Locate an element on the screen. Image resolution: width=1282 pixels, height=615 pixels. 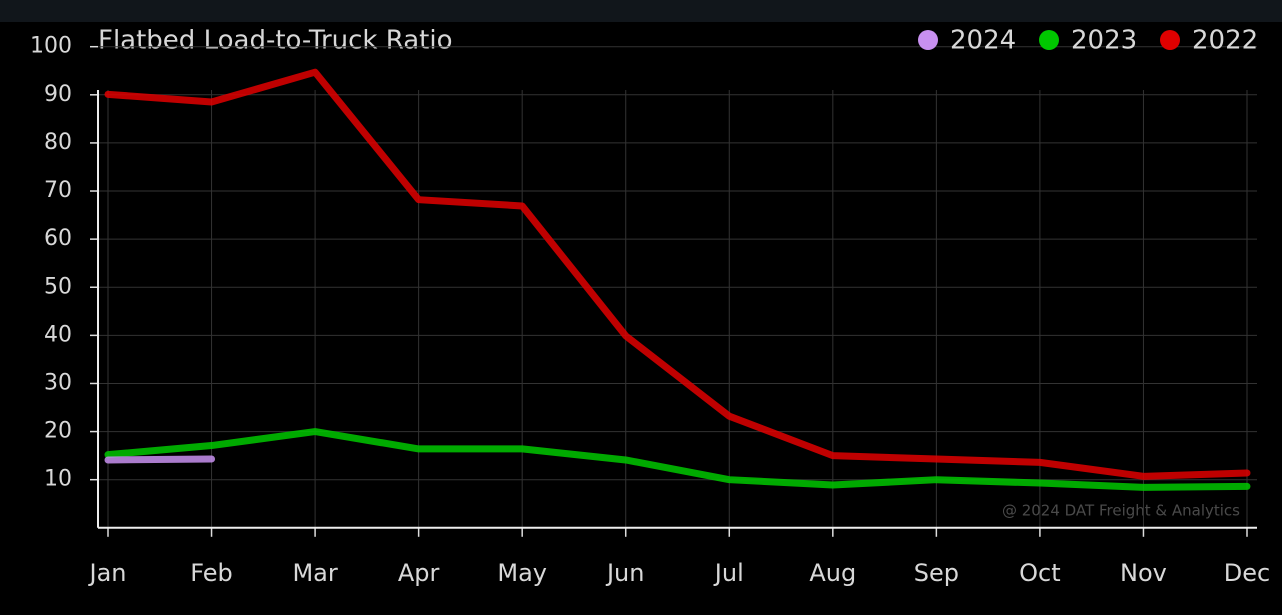
top-bar is located at coordinates (641, 11).